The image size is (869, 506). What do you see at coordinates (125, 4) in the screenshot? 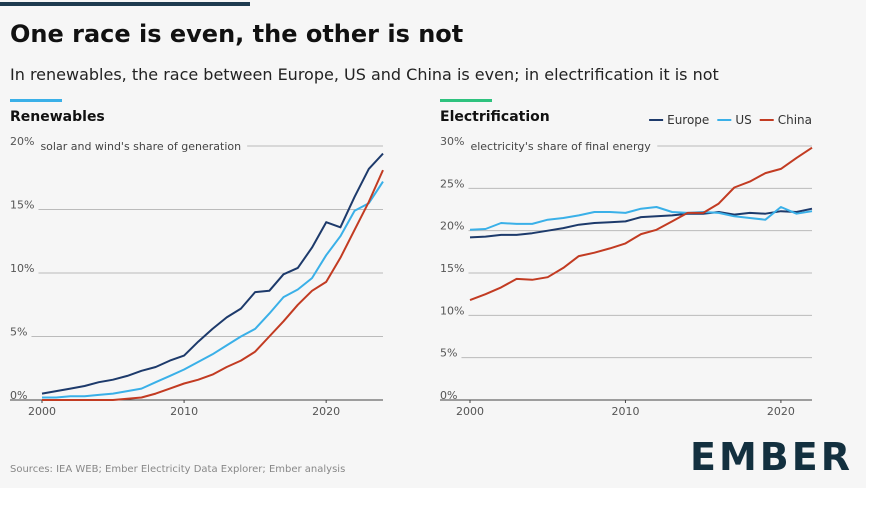
I see `accent-bar` at bounding box center [125, 4].